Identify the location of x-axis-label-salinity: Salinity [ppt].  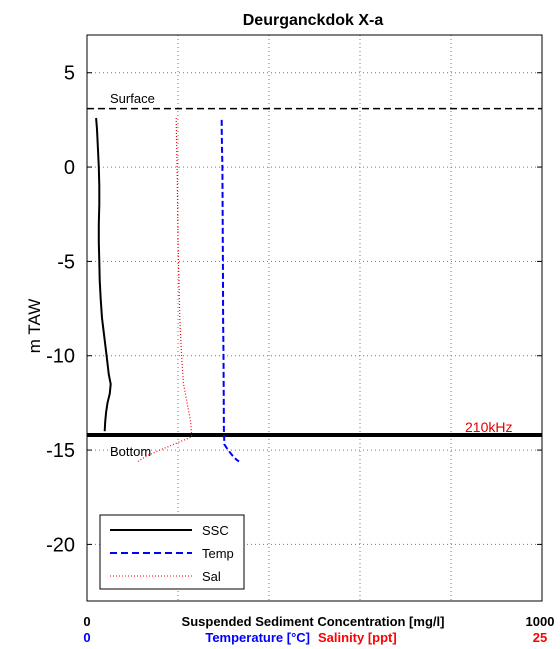
(357, 637).